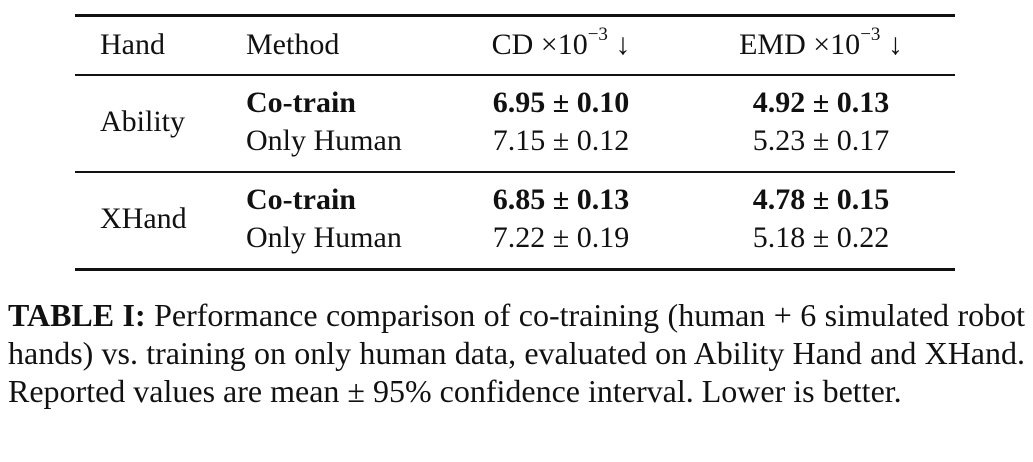 This screenshot has height=462, width=1033. I want to click on header-cell: EMD ×10−3 ↓, so click(821, 43).